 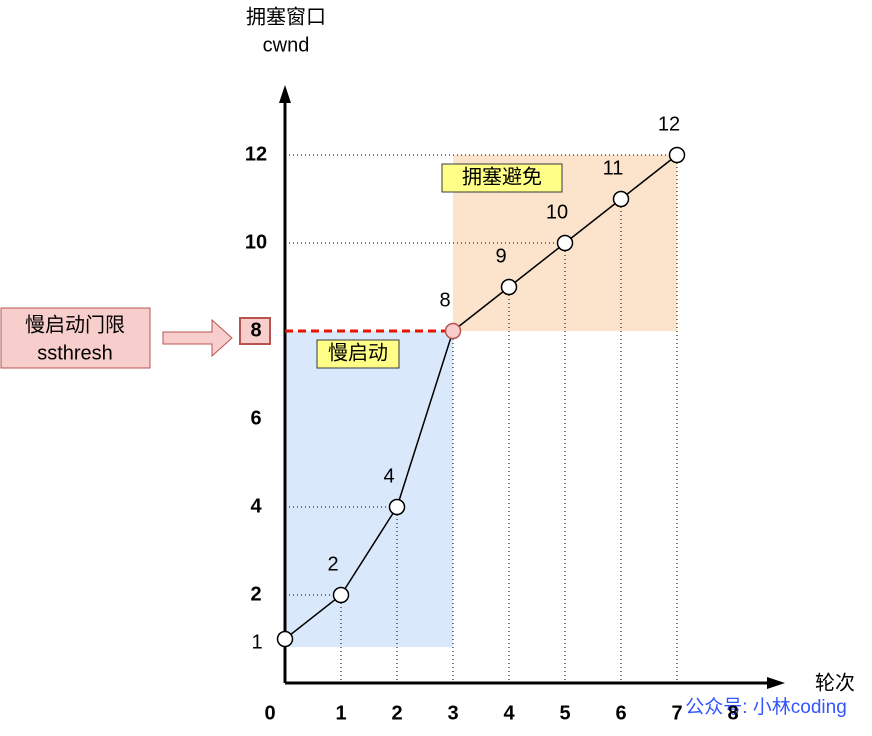 I want to click on x-tick-label: 8, so click(x=732, y=713).